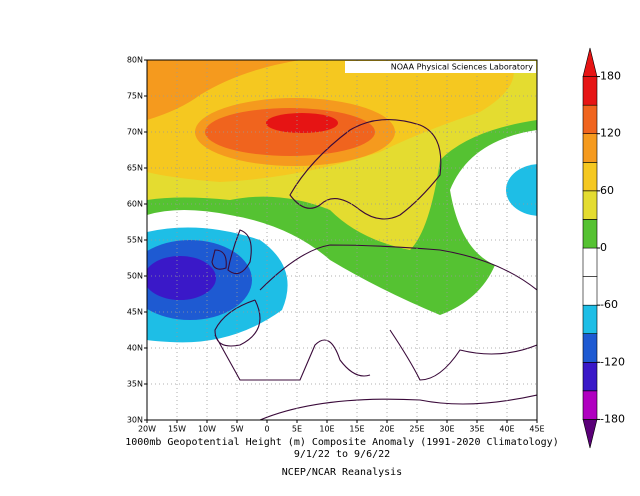 The width and height of the screenshot is (640, 496). What do you see at coordinates (342, 472) in the screenshot?
I see `source: NCEP/NCAR Reanalysis` at bounding box center [342, 472].